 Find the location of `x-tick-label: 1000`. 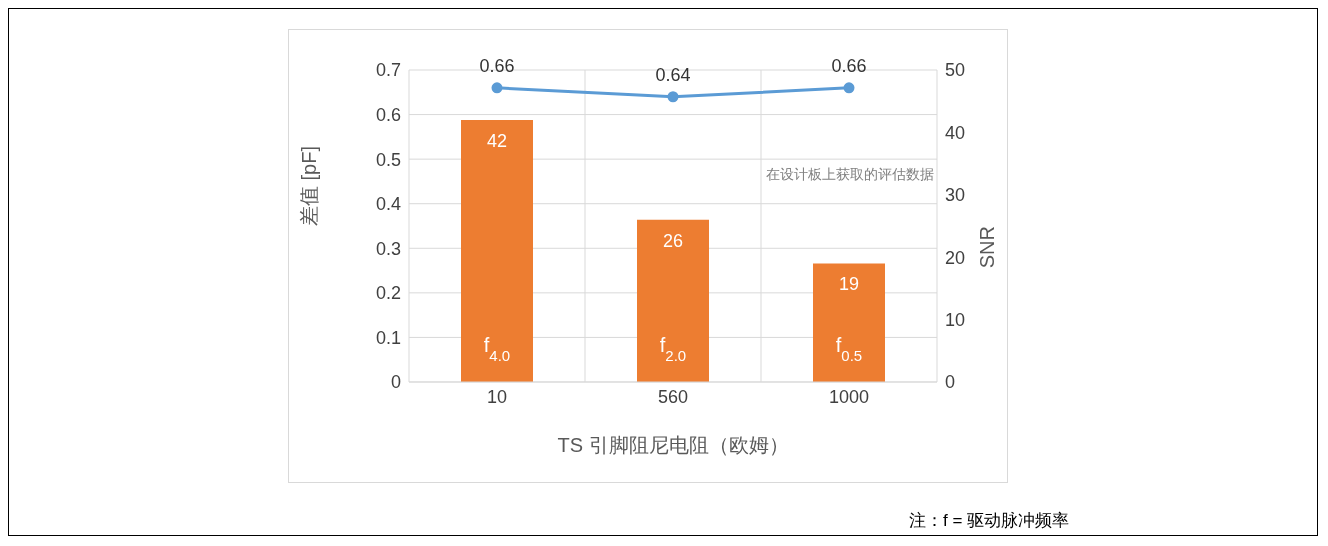

x-tick-label: 1000 is located at coordinates (849, 396).